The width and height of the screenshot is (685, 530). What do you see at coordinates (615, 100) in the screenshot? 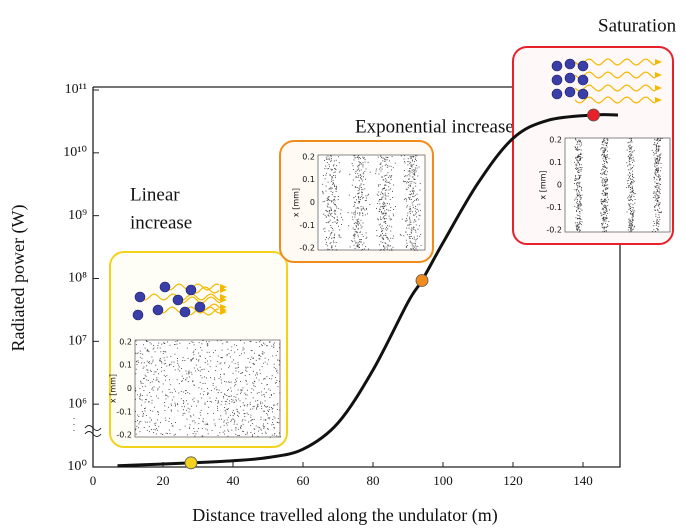
I see `radiation-wave` at bounding box center [615, 100].